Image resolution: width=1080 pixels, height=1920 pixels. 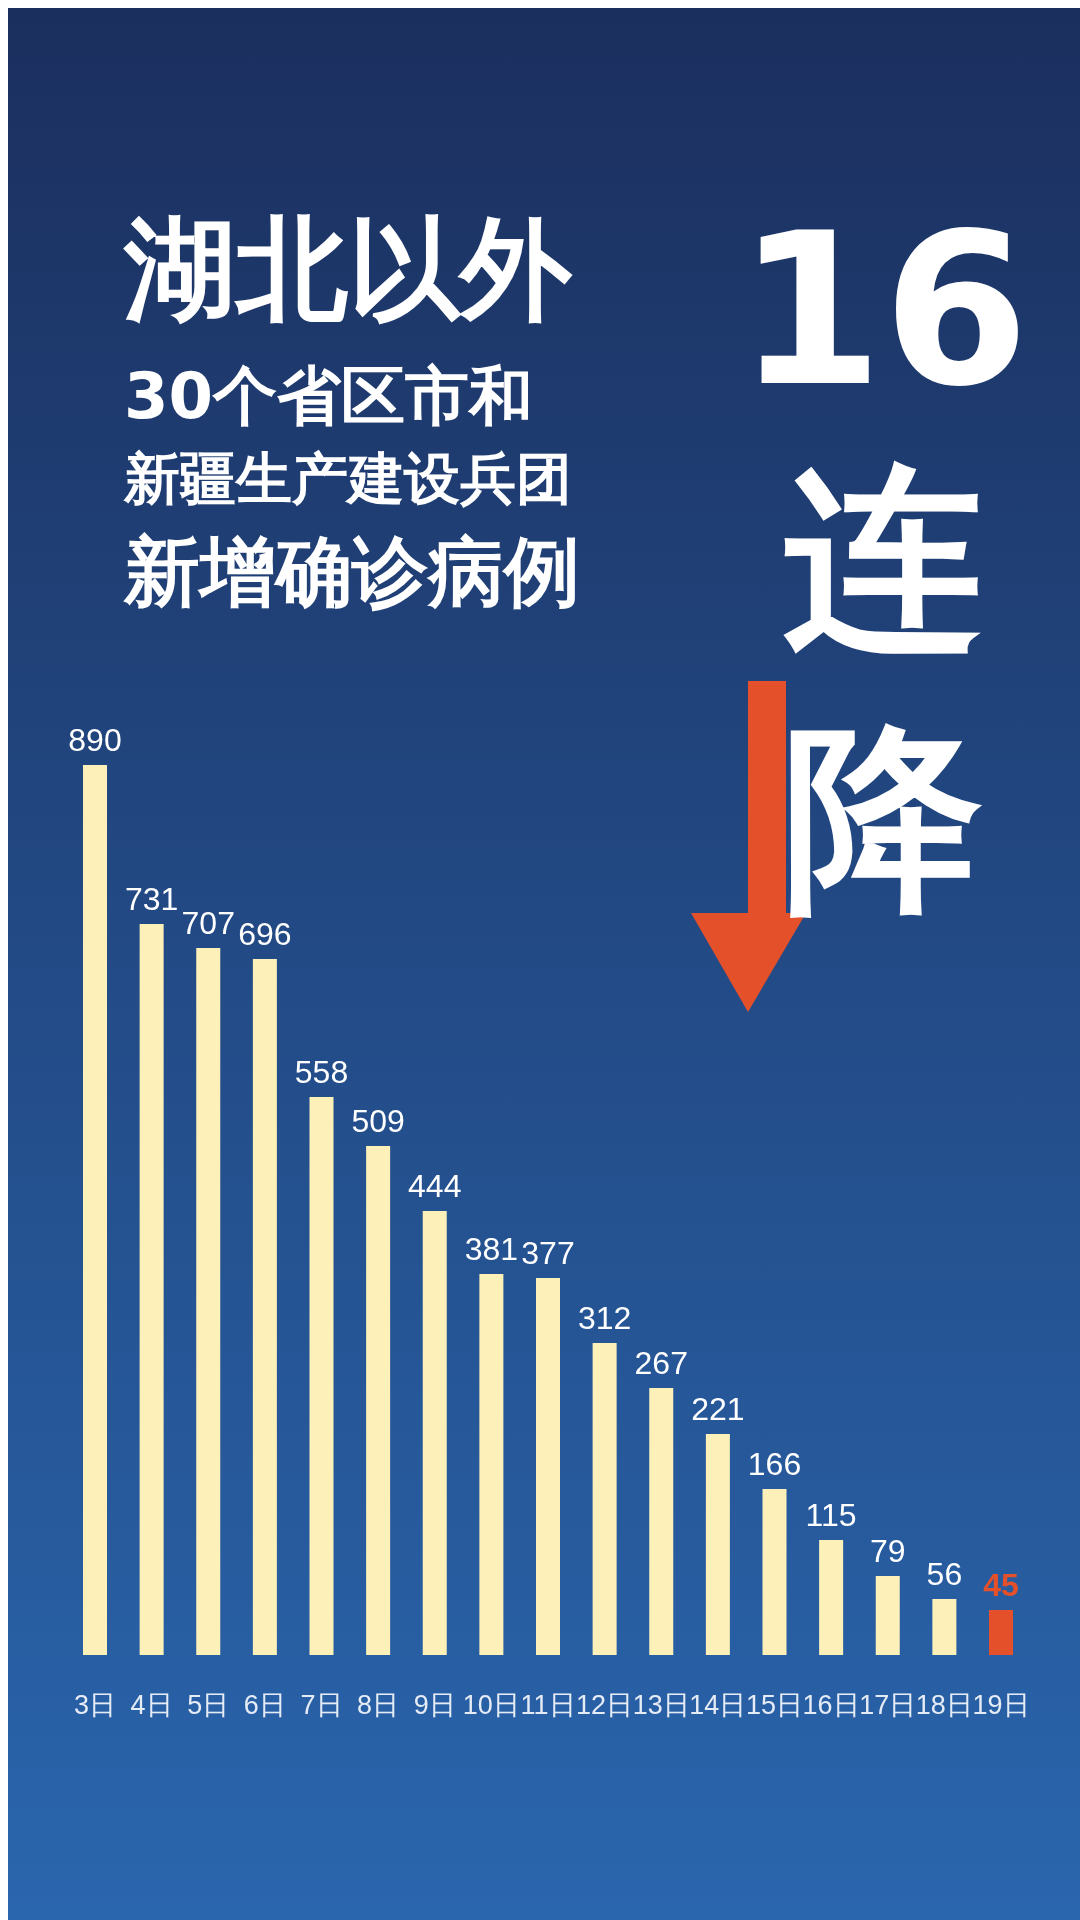 What do you see at coordinates (151, 1705) in the screenshot?
I see `x-tick-label: 4日` at bounding box center [151, 1705].